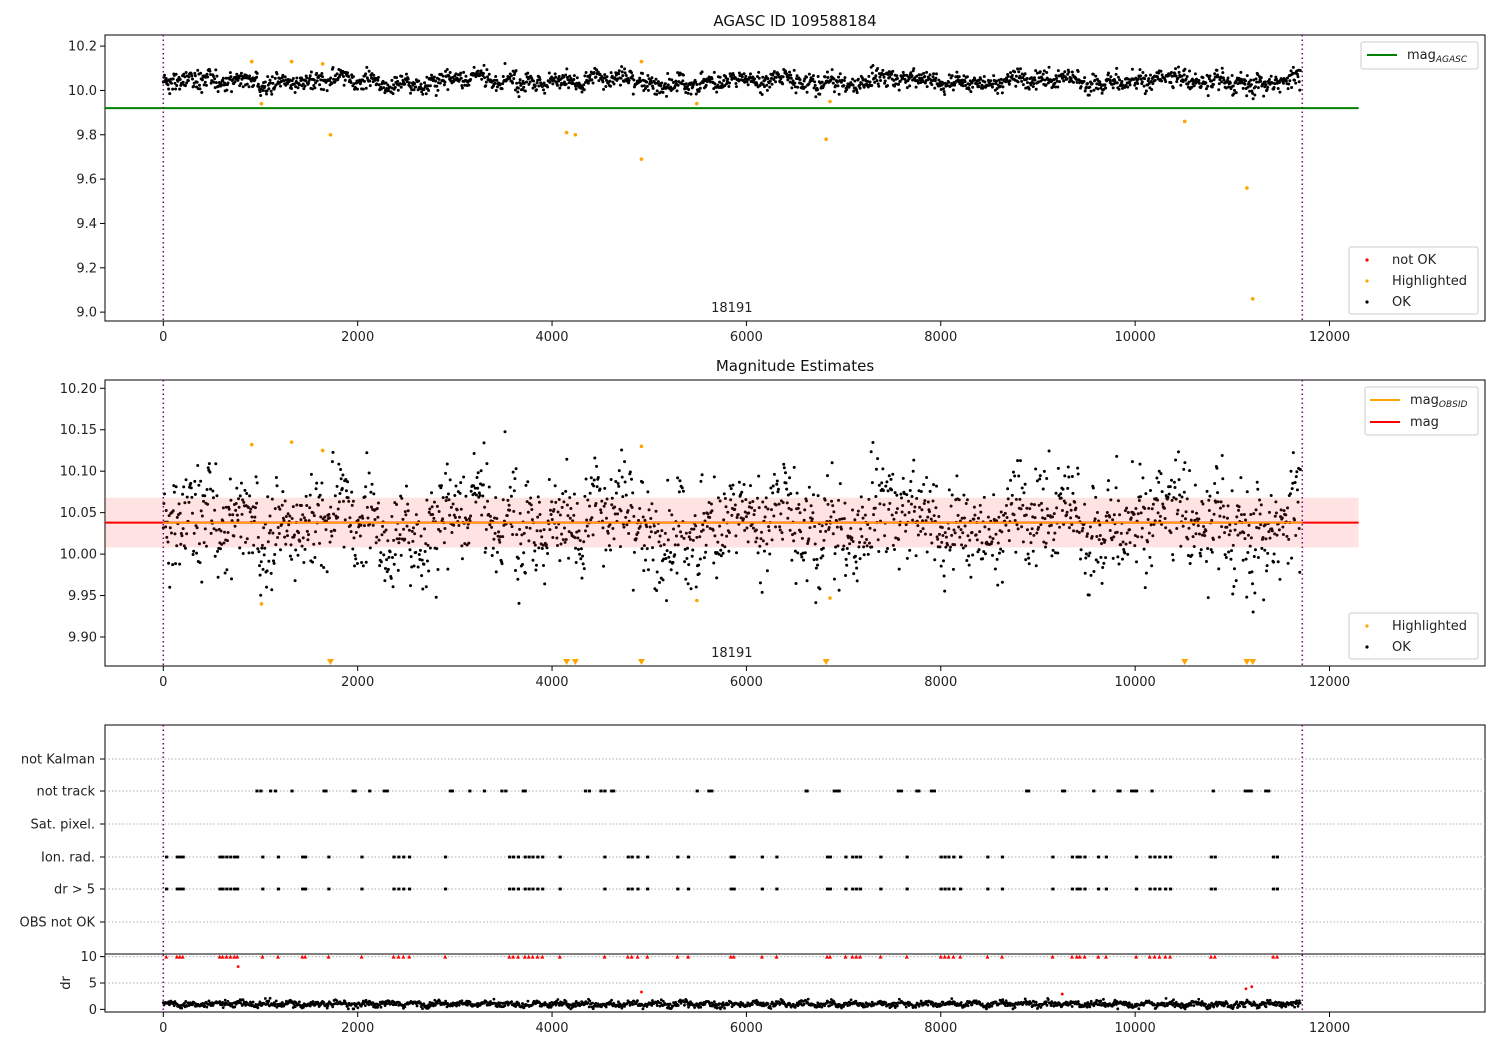 The image size is (1500, 1054). What do you see at coordinates (940, 337) in the screenshot?
I see `agasc-x-tick-label: 8000` at bounding box center [940, 337].